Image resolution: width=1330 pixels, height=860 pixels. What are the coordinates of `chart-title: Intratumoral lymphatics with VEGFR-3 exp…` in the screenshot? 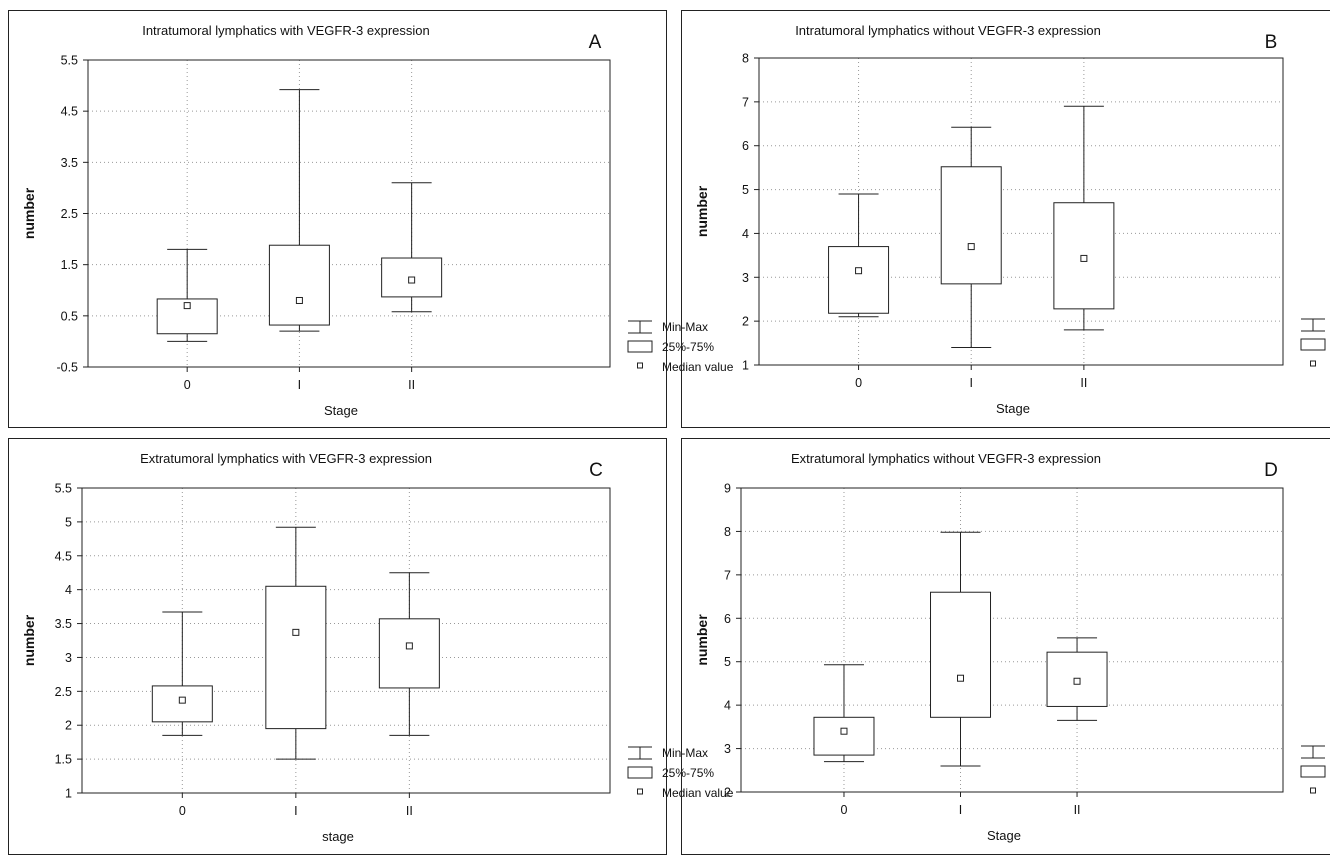 It's located at (286, 30).